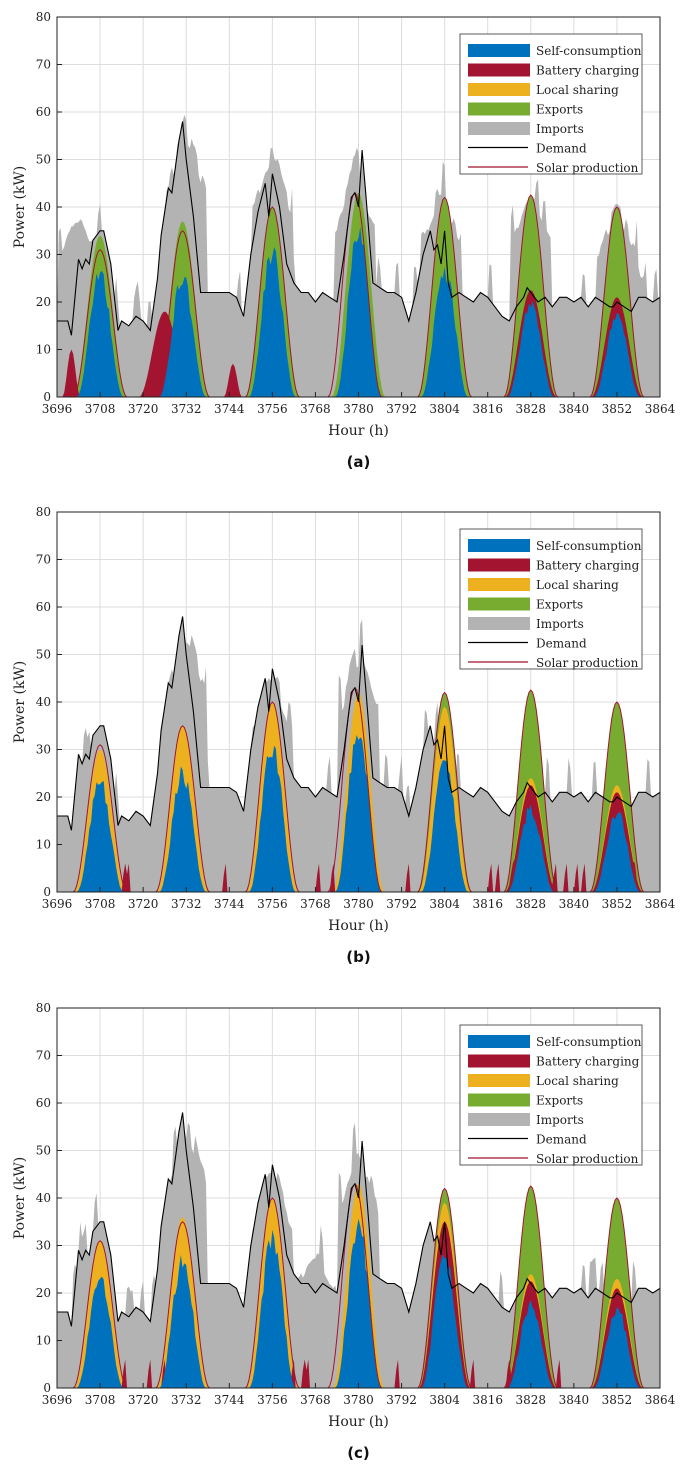  Describe the element at coordinates (587, 168) in the screenshot. I see `legend-label-solar-production: Solar production` at that location.